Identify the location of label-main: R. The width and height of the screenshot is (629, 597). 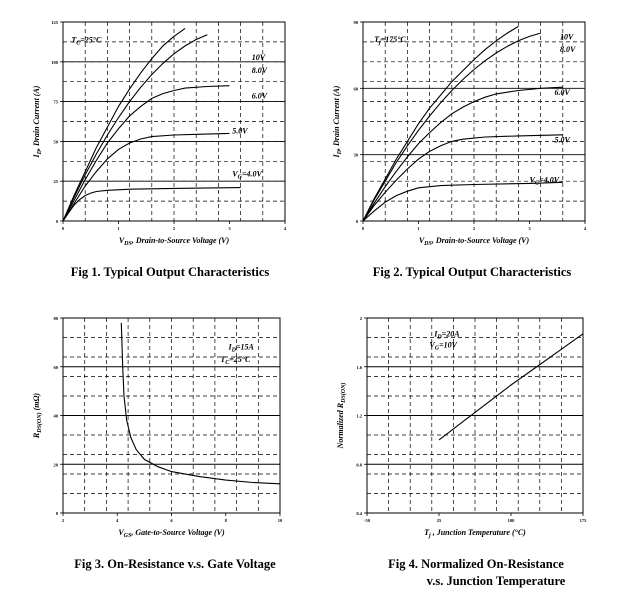
(36, 435).